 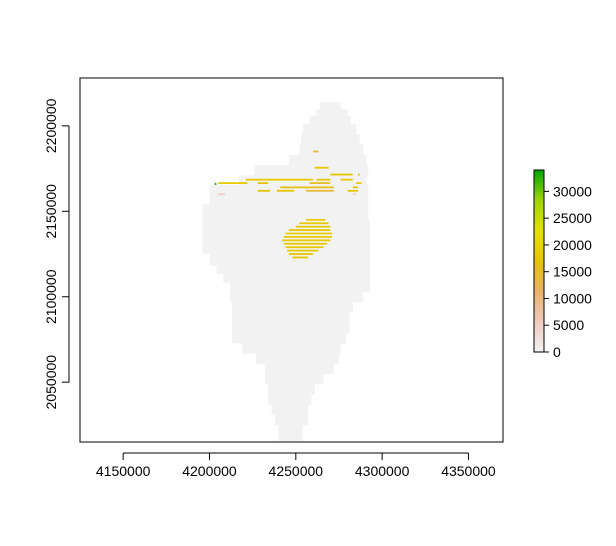 What do you see at coordinates (51, 125) in the screenshot?
I see `y-tick-label: 2200000` at bounding box center [51, 125].